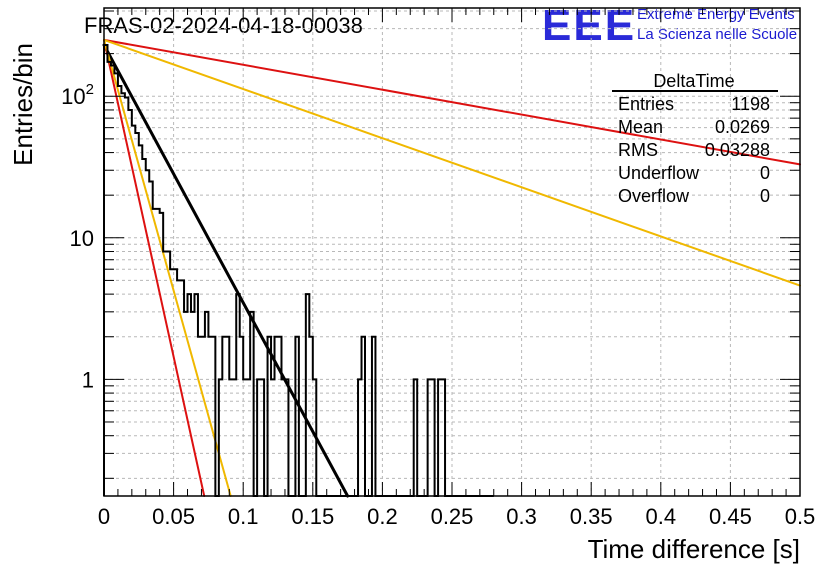 This screenshot has width=836, height=572. I want to click on y-tick-labels: 1 10 102, so click(77, 236).